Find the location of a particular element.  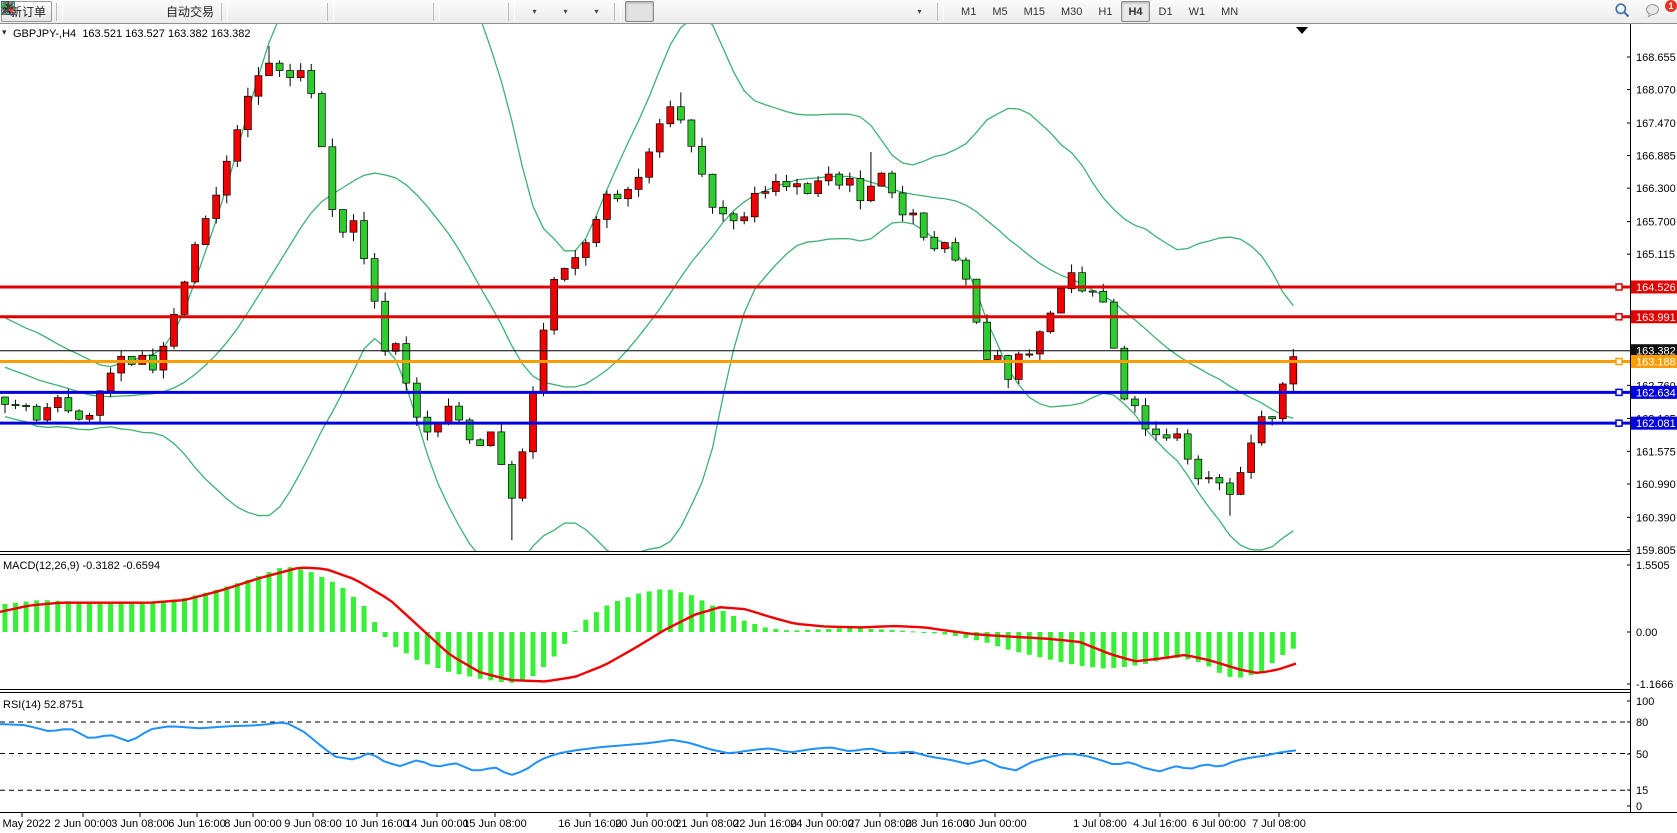

bar-chart-button is located at coordinates (131, 11).